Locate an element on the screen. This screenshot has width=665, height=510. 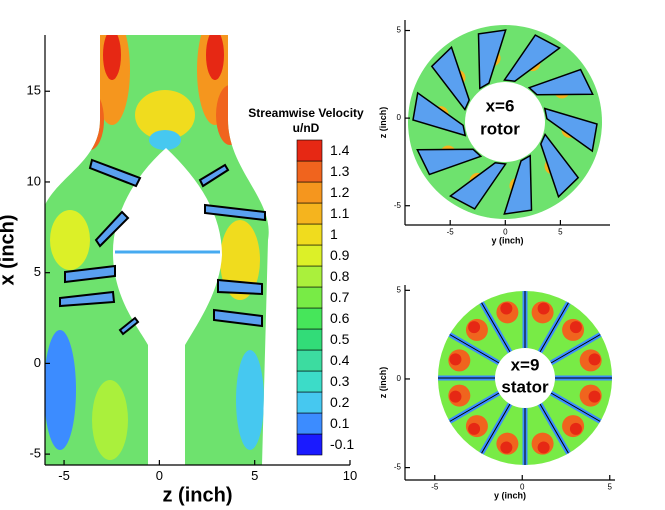
stator-hub is located at coordinates (525, 378).